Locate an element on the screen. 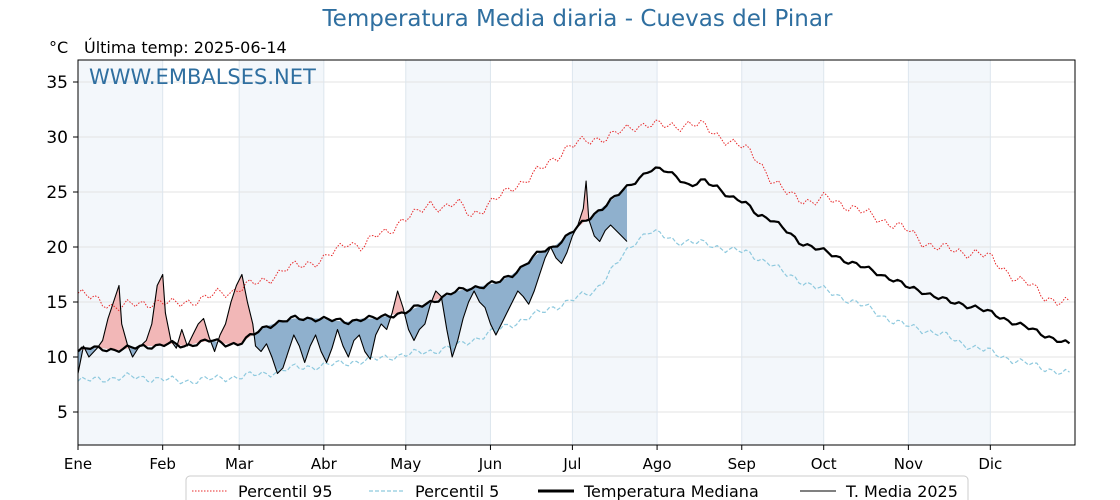 The image size is (1120, 500). x-tick-label: Abr is located at coordinates (324, 464).